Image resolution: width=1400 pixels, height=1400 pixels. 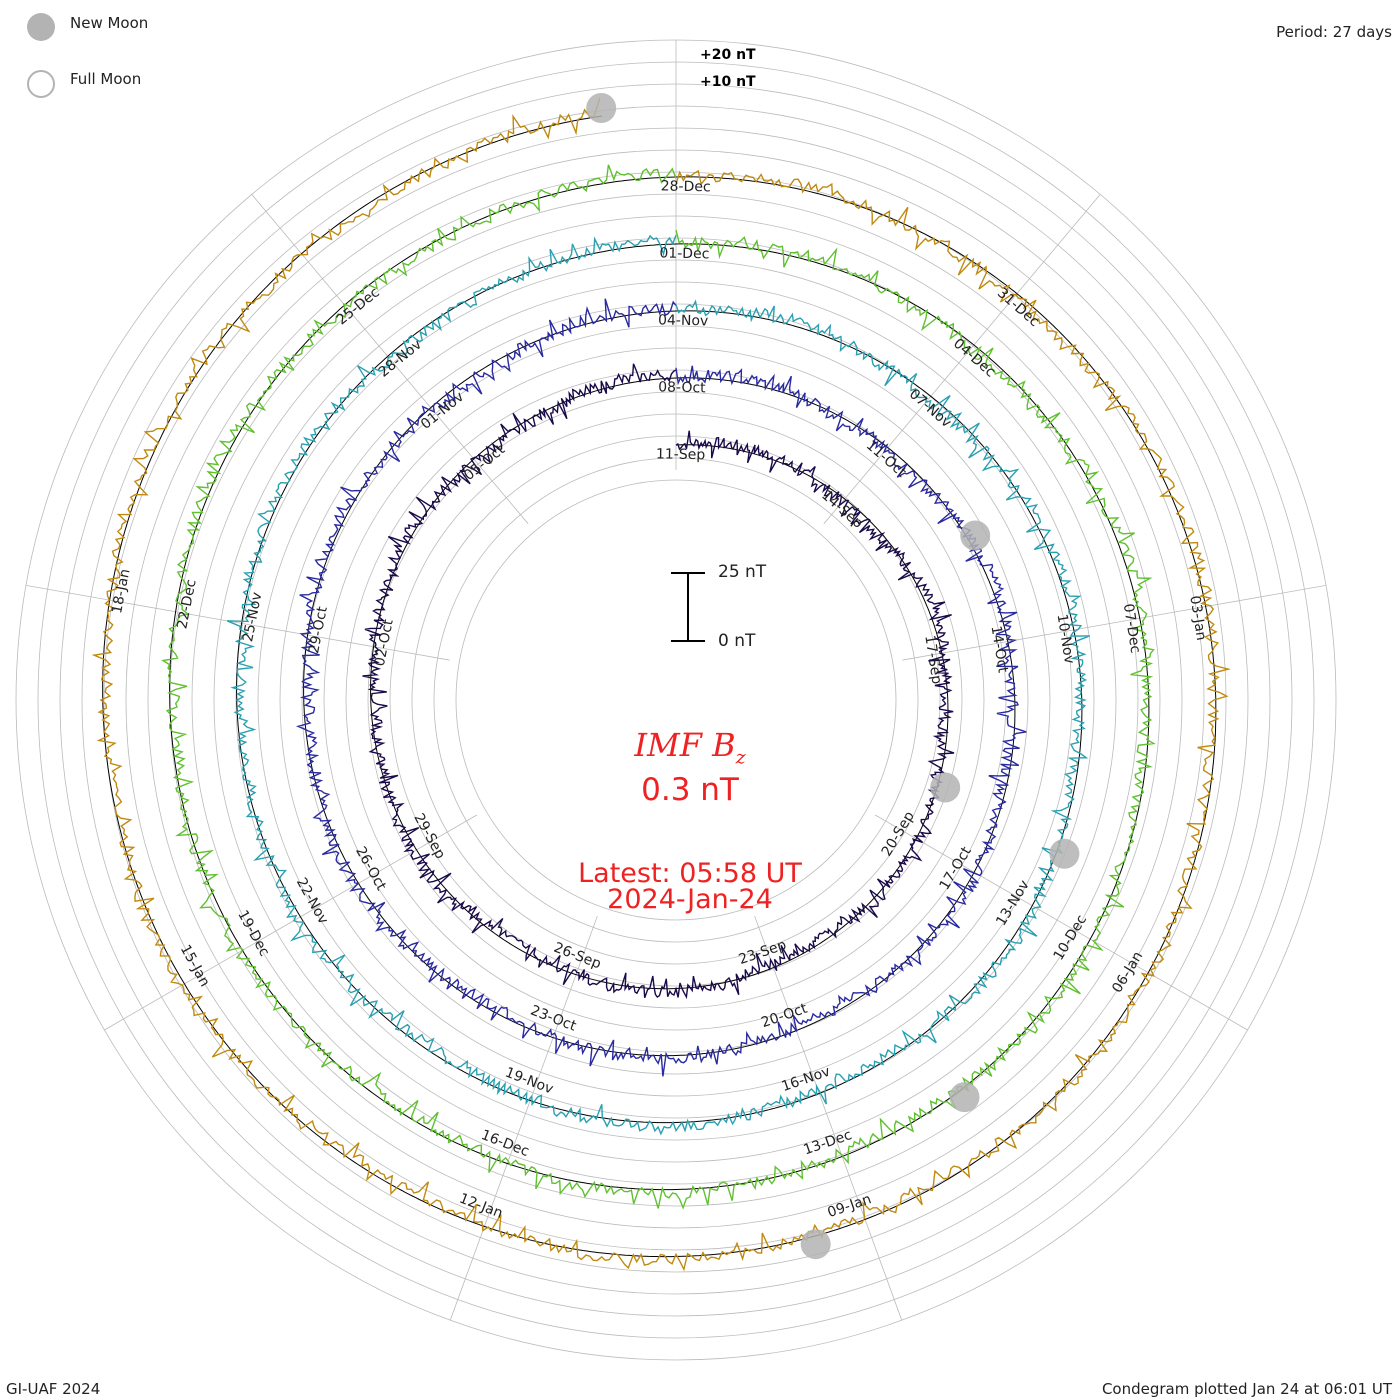 I want to click on grid-ring, so click(x=676, y=700).